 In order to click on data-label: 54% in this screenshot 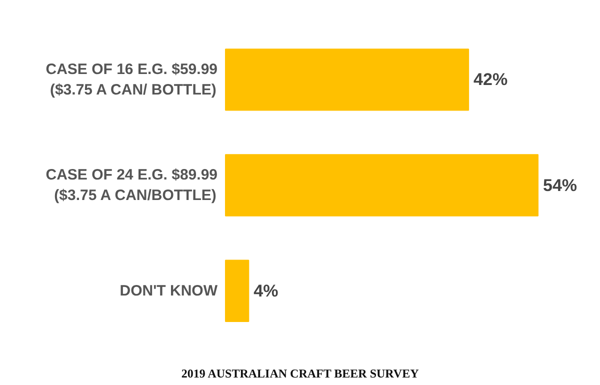, I will do `click(560, 185)`.